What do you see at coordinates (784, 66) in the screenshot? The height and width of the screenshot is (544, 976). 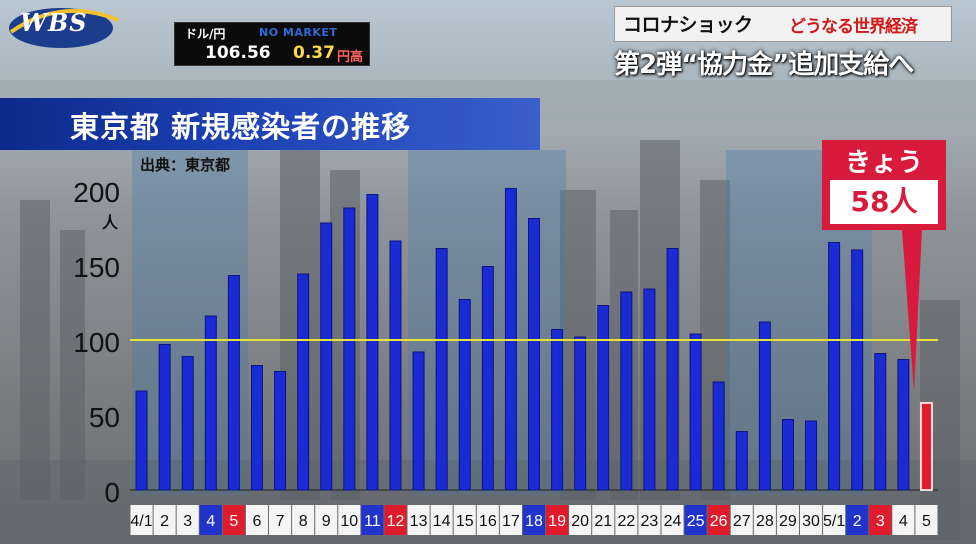 I see `headline-banner: 第2弾“協力金”追加支給へ` at bounding box center [784, 66].